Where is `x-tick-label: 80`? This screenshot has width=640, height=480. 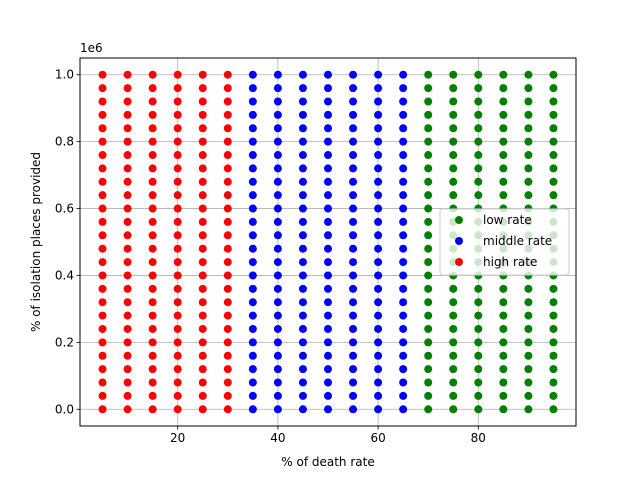 x-tick-label: 80 is located at coordinates (478, 438).